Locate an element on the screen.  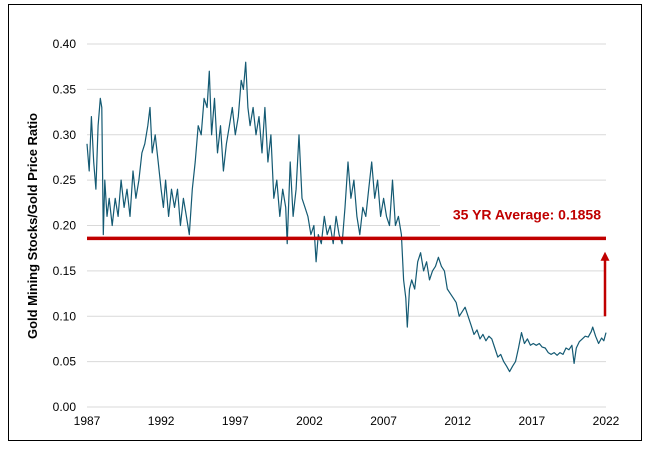
average-label-background is located at coordinates (523, 215).